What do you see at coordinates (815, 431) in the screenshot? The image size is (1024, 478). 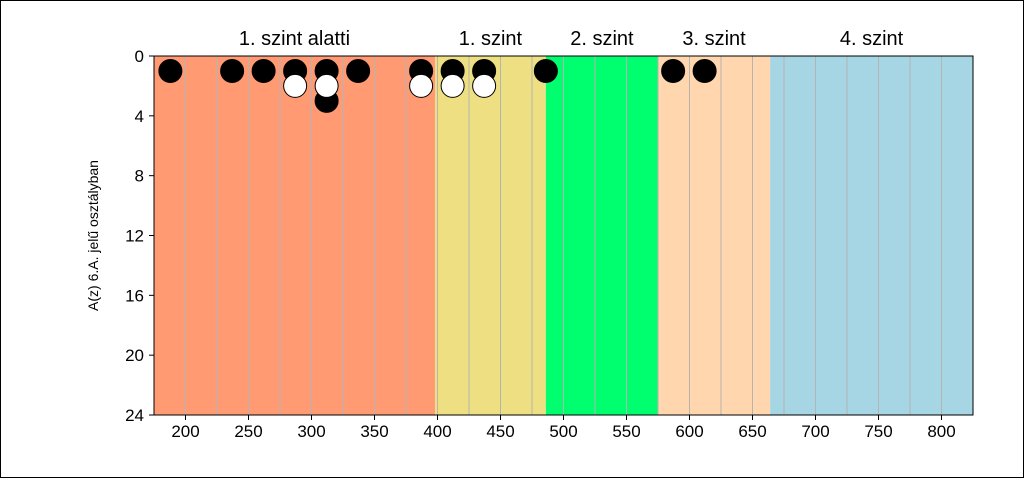 I see `x-tick-label: 700` at bounding box center [815, 431].